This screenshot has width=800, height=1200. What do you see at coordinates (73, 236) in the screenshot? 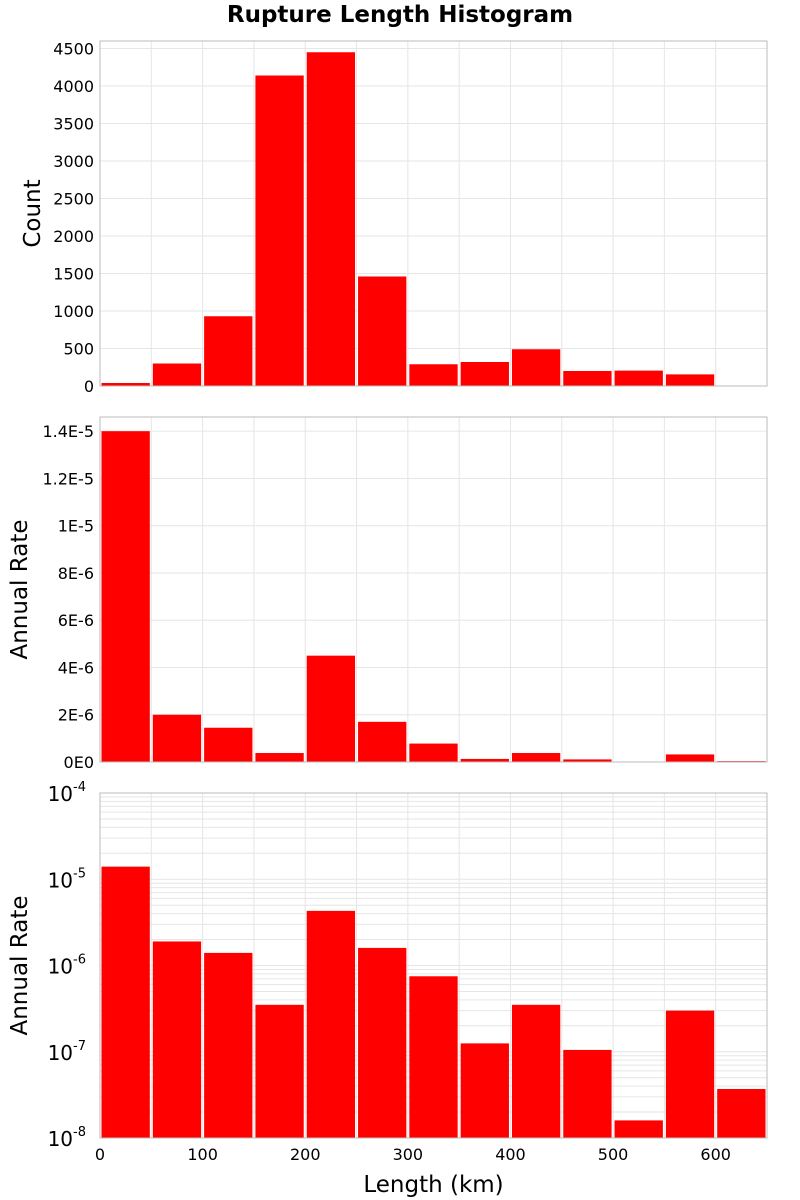
I see `y-tick-label: 2000` at bounding box center [73, 236].